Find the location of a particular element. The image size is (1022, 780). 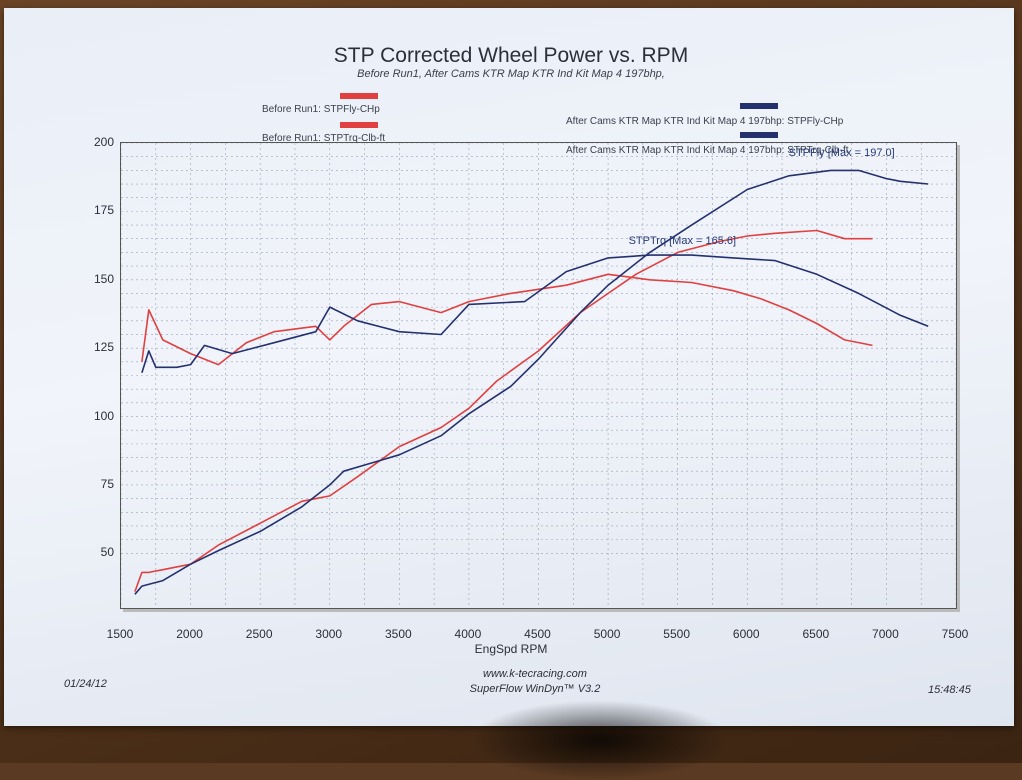

x-tick-label: 3500 is located at coordinates (398, 634).